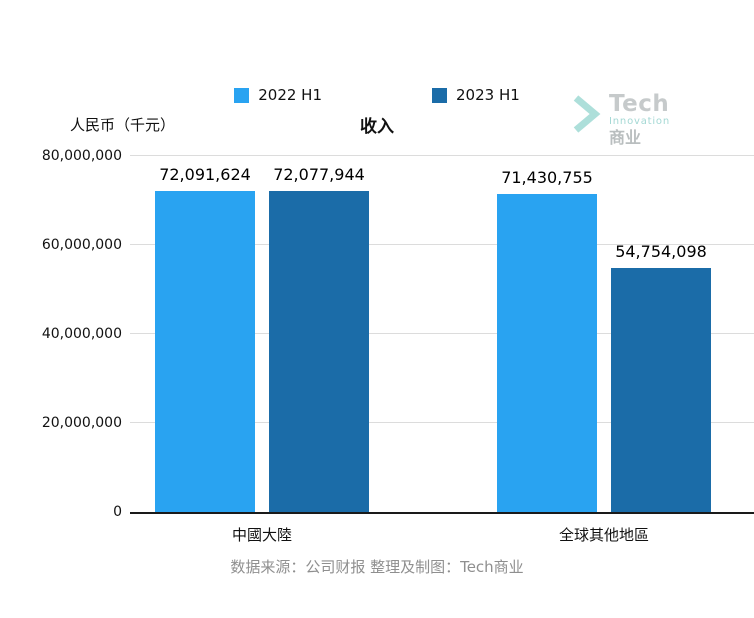 The image size is (754, 618). I want to click on brand-name: Tech, so click(639, 104).